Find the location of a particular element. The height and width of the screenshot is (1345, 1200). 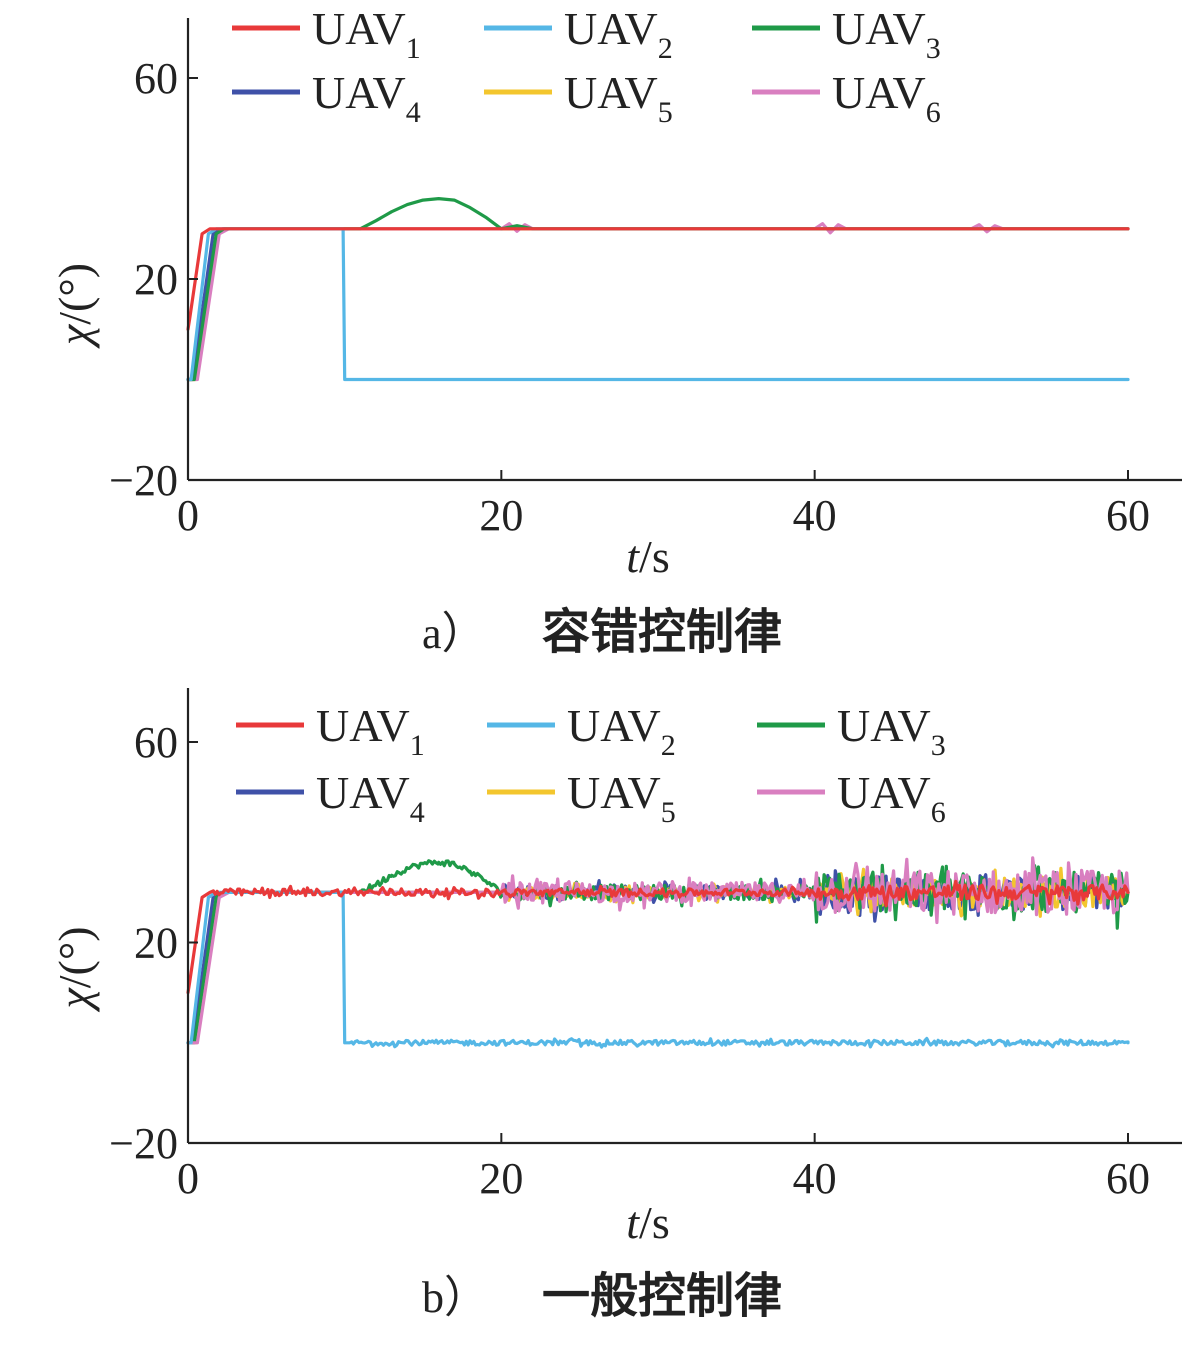

y-axis-label-b: χ/(°) is located at coordinates (74, 969).